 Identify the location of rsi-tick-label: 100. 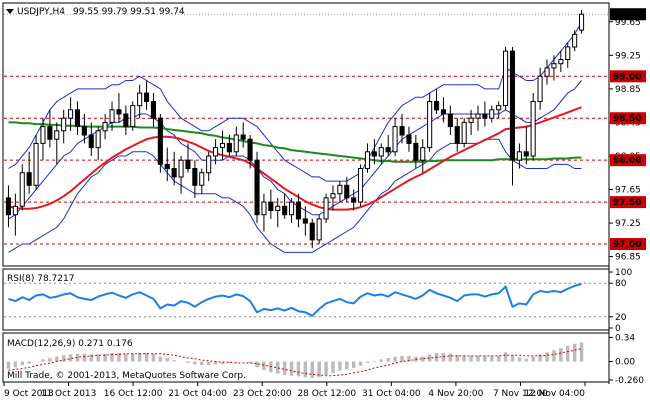
(623, 273).